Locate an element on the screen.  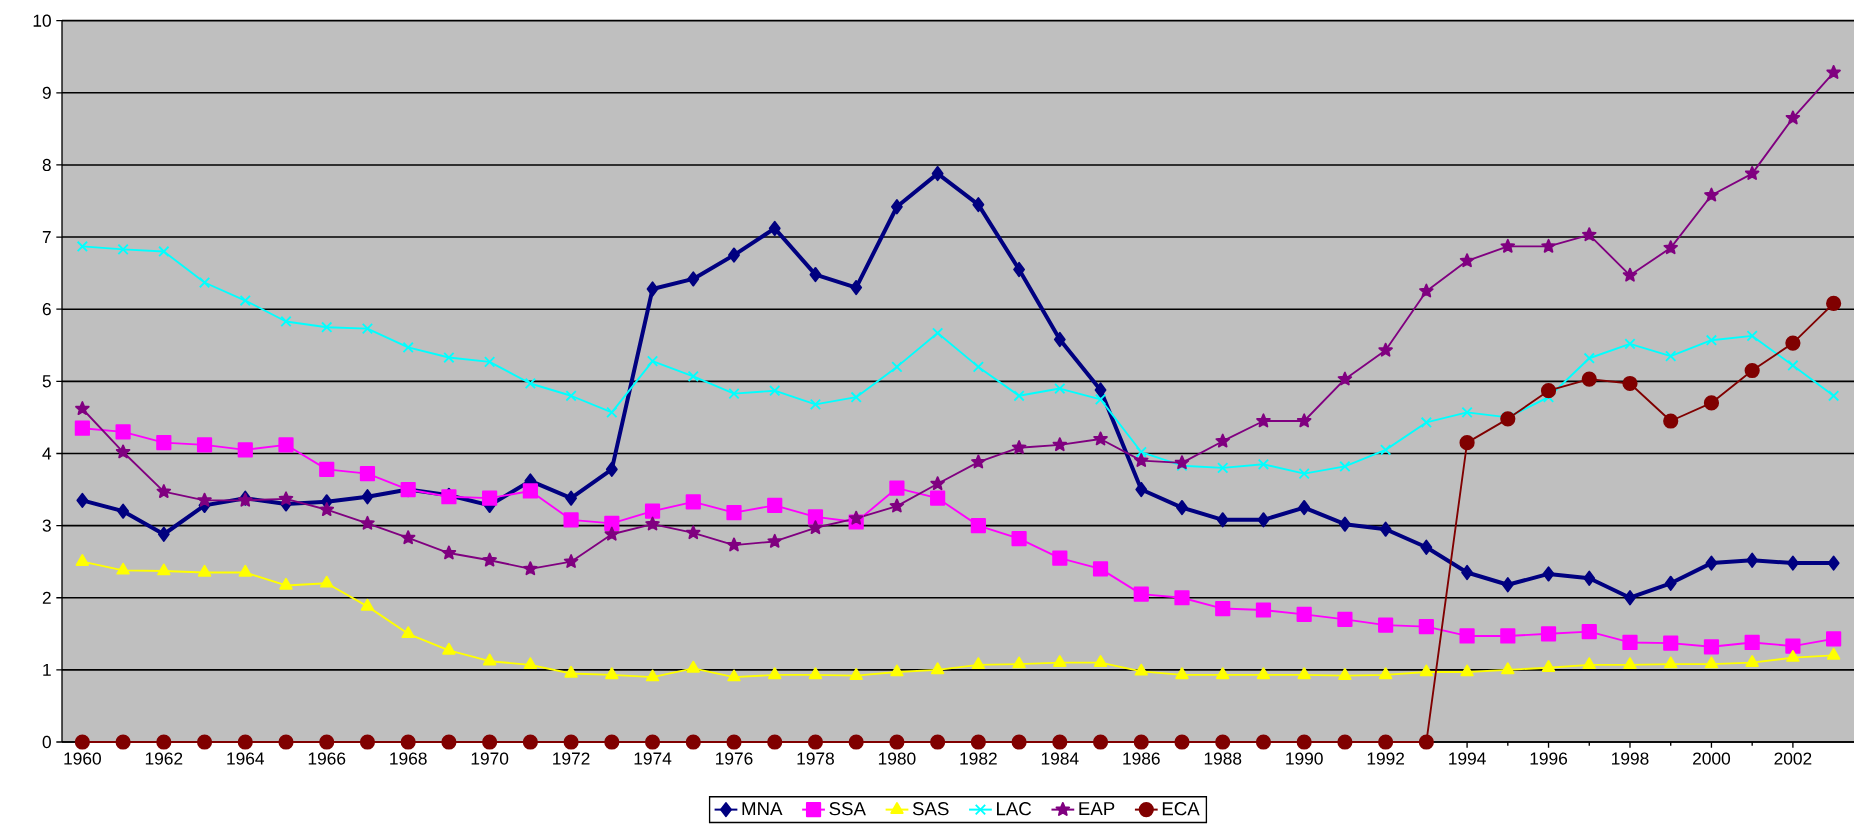
x-tick-label: 1978 is located at coordinates (815, 758).